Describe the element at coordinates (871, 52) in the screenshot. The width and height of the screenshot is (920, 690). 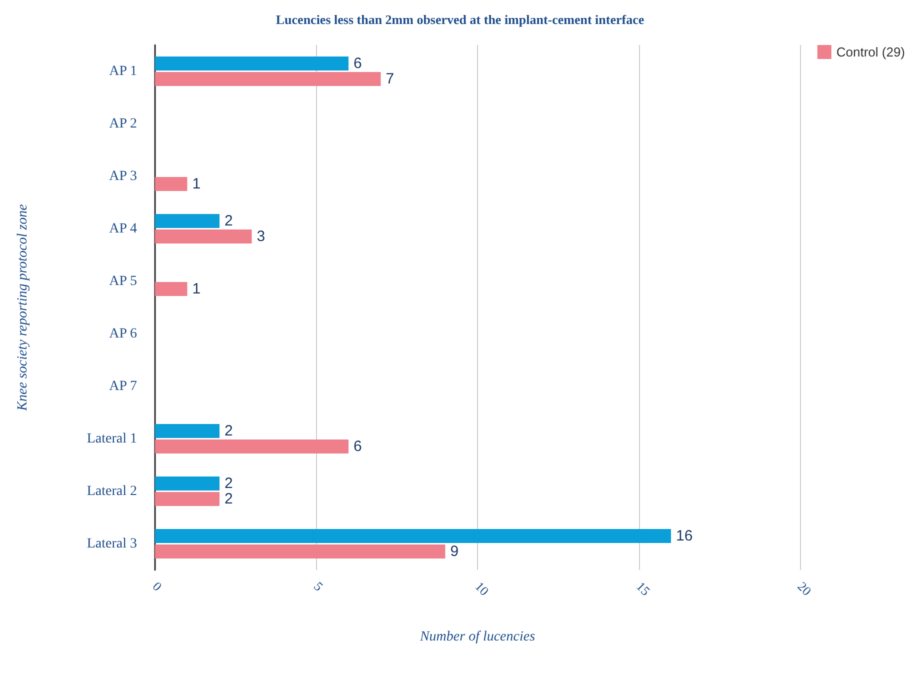
I see `legend-label: Control (29)` at that location.